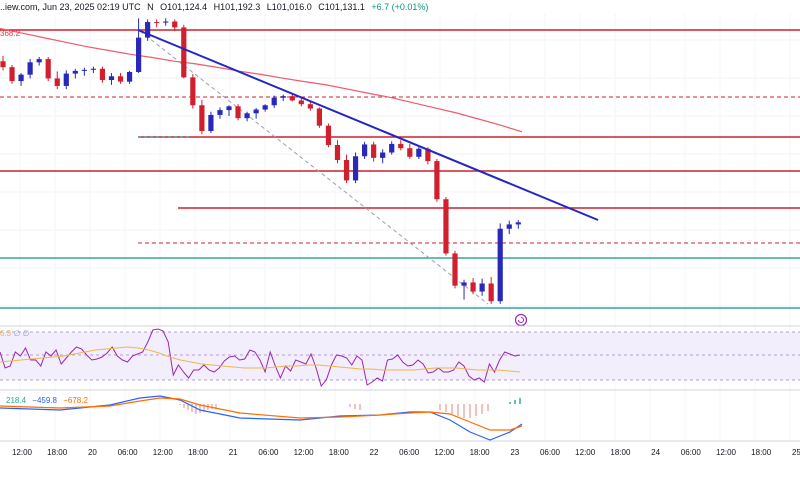 Image resolution: width=800 pixels, height=479 pixels. Describe the element at coordinates (289, 7) in the screenshot. I see `low-value: L101,016.0` at that location.